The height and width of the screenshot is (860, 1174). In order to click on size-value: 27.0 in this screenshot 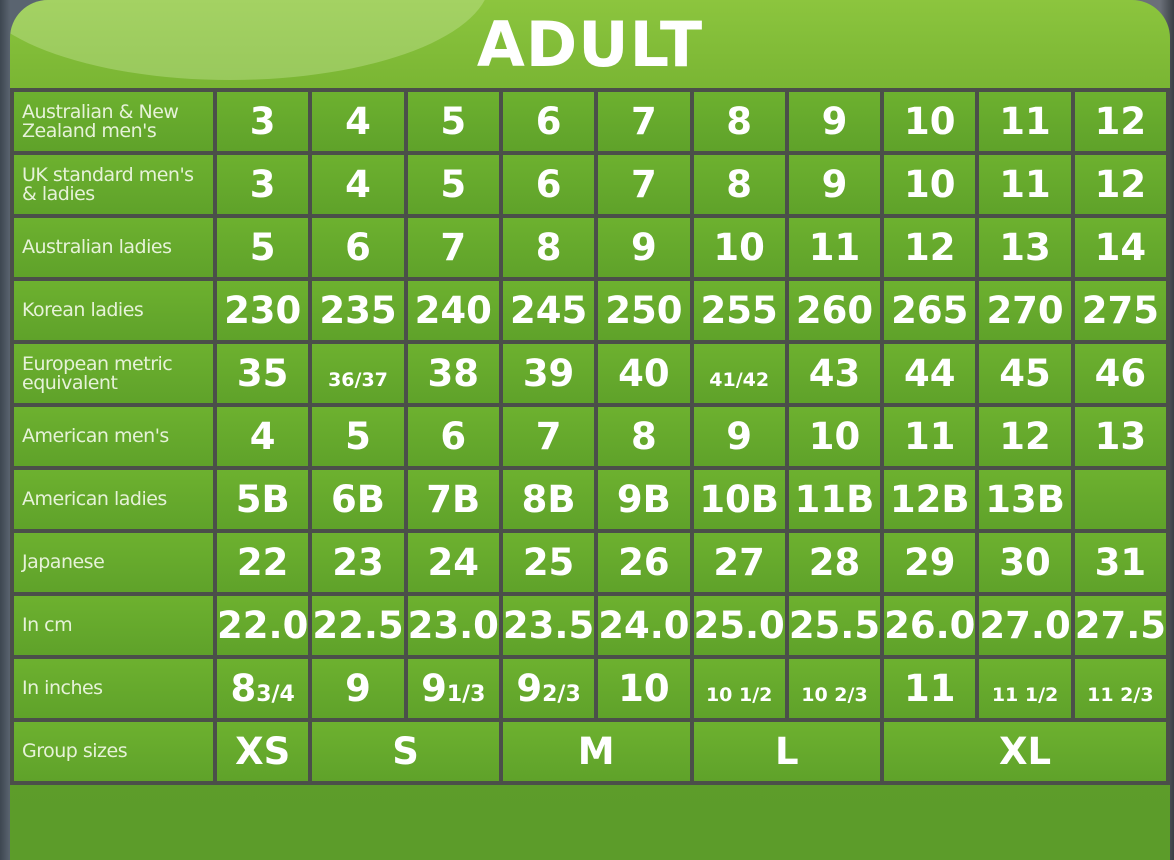, I will do `click(1025, 625)`.